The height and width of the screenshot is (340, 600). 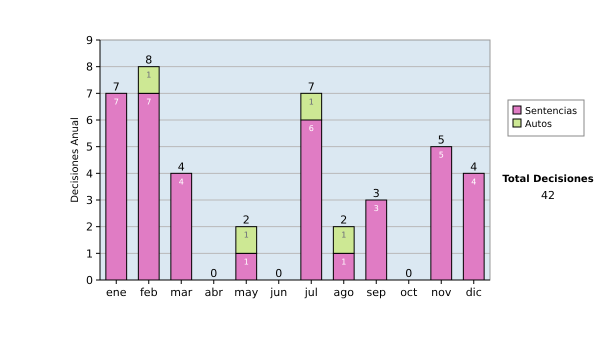 I want to click on legend-label: Autos, so click(x=538, y=124).